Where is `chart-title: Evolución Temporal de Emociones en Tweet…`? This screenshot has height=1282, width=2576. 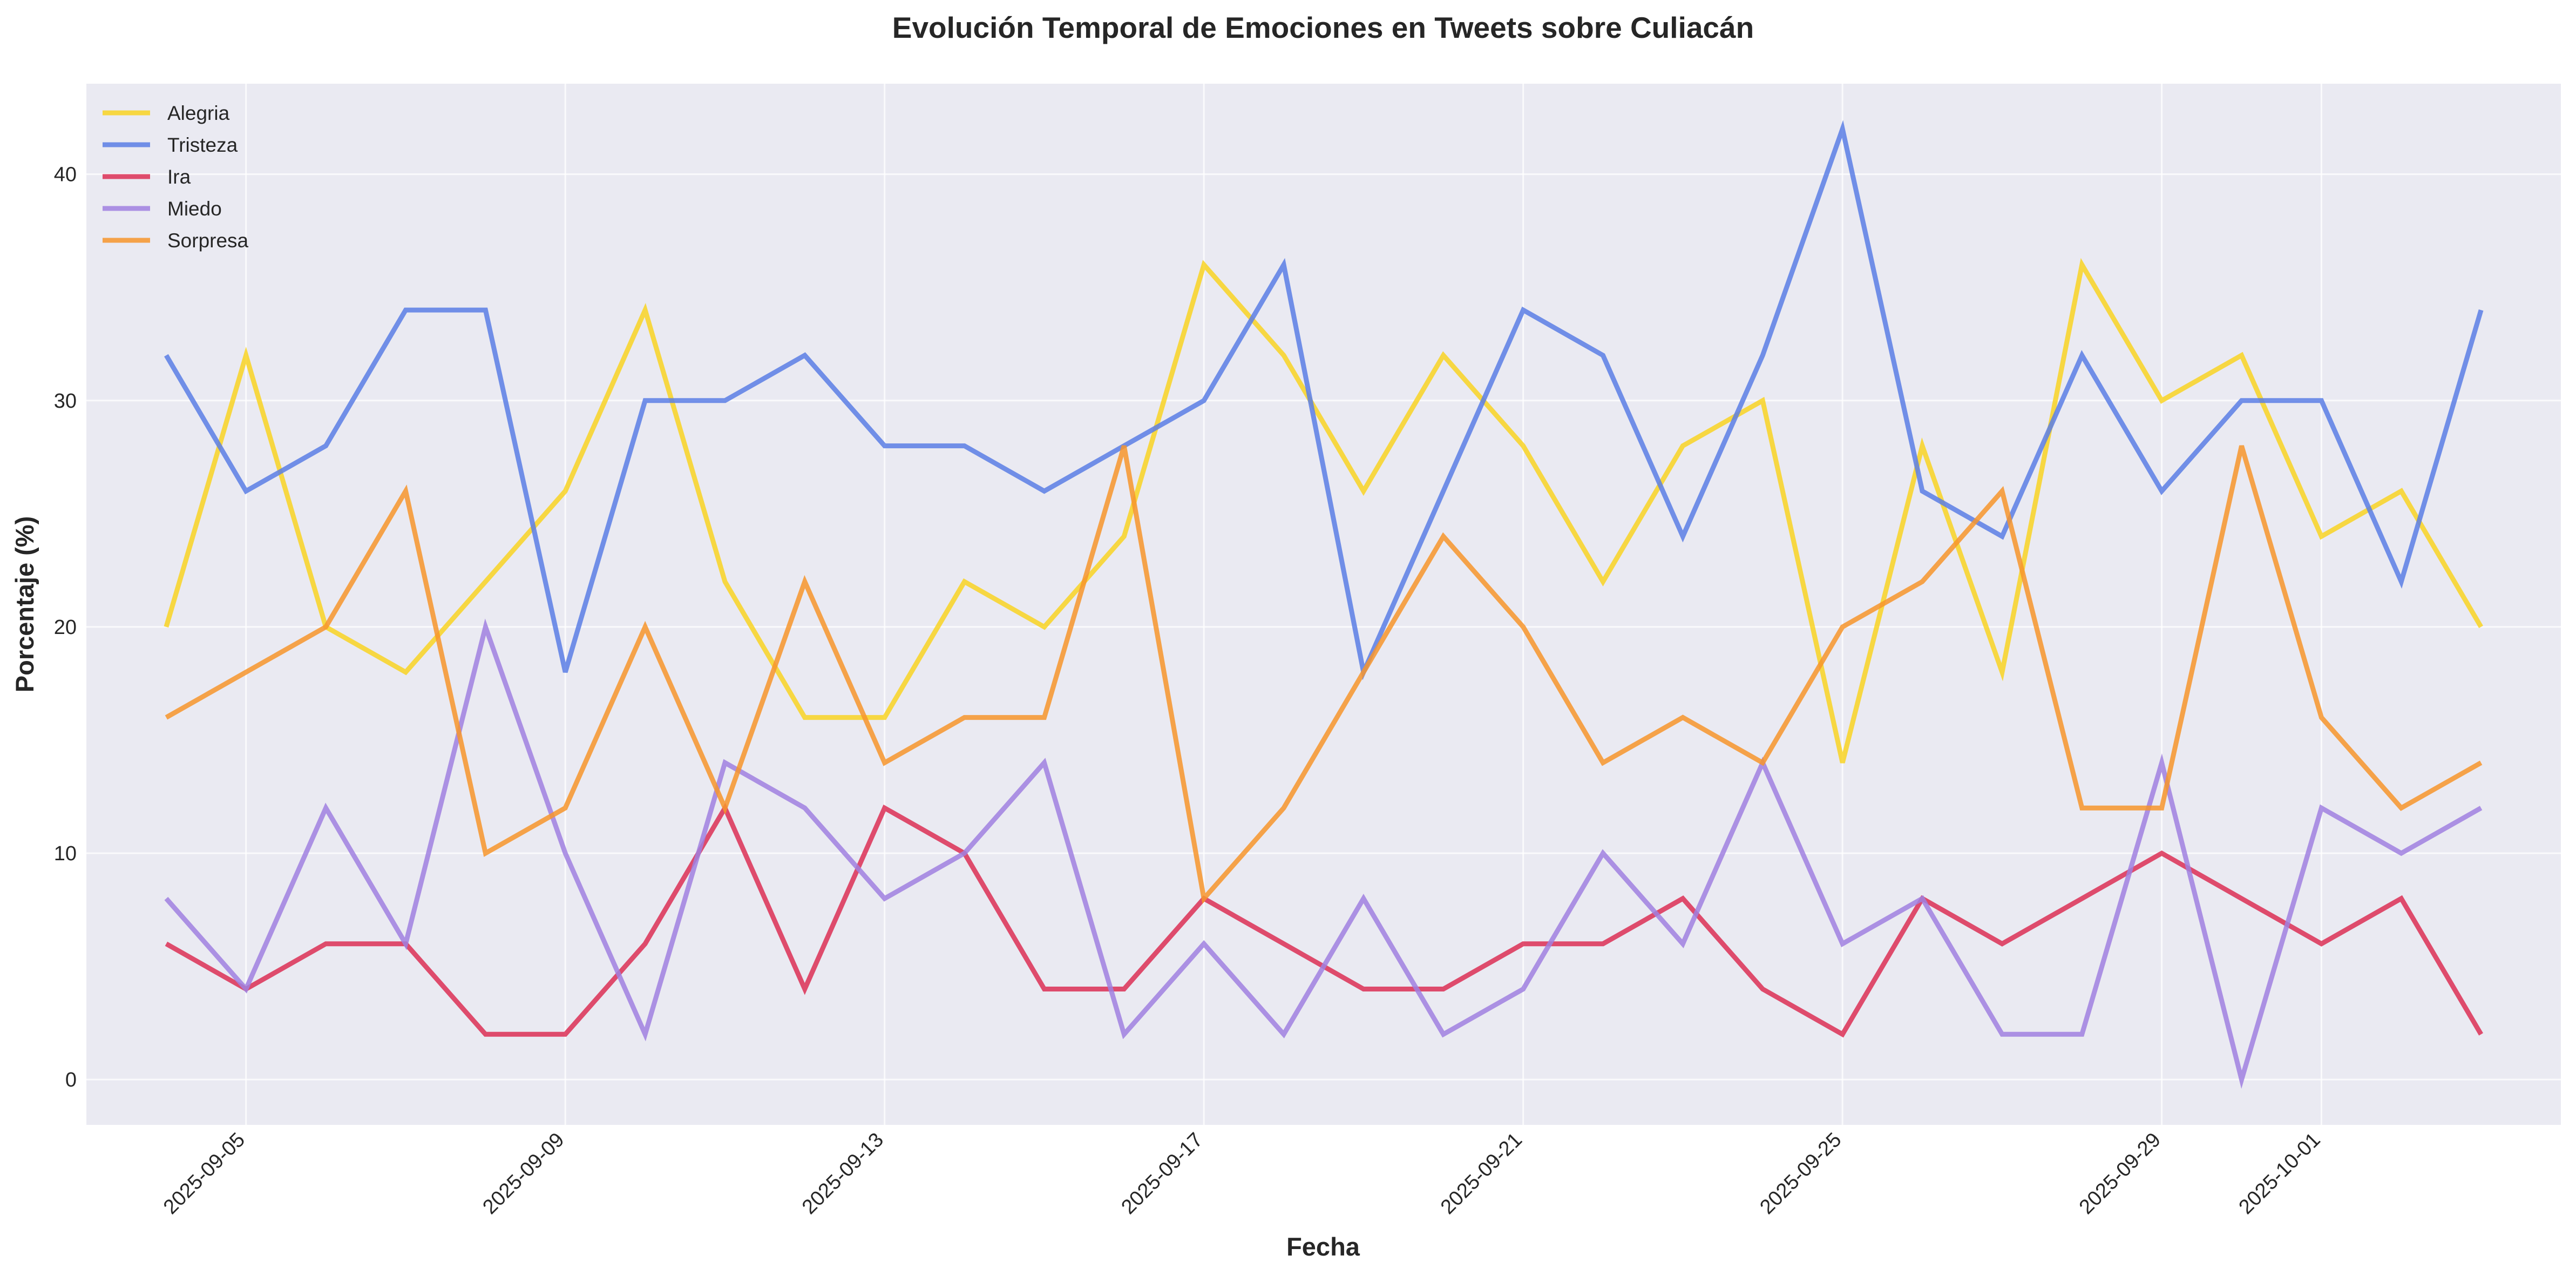
chart-title: Evolución Temporal de Emociones en Tweet… is located at coordinates (1323, 27).